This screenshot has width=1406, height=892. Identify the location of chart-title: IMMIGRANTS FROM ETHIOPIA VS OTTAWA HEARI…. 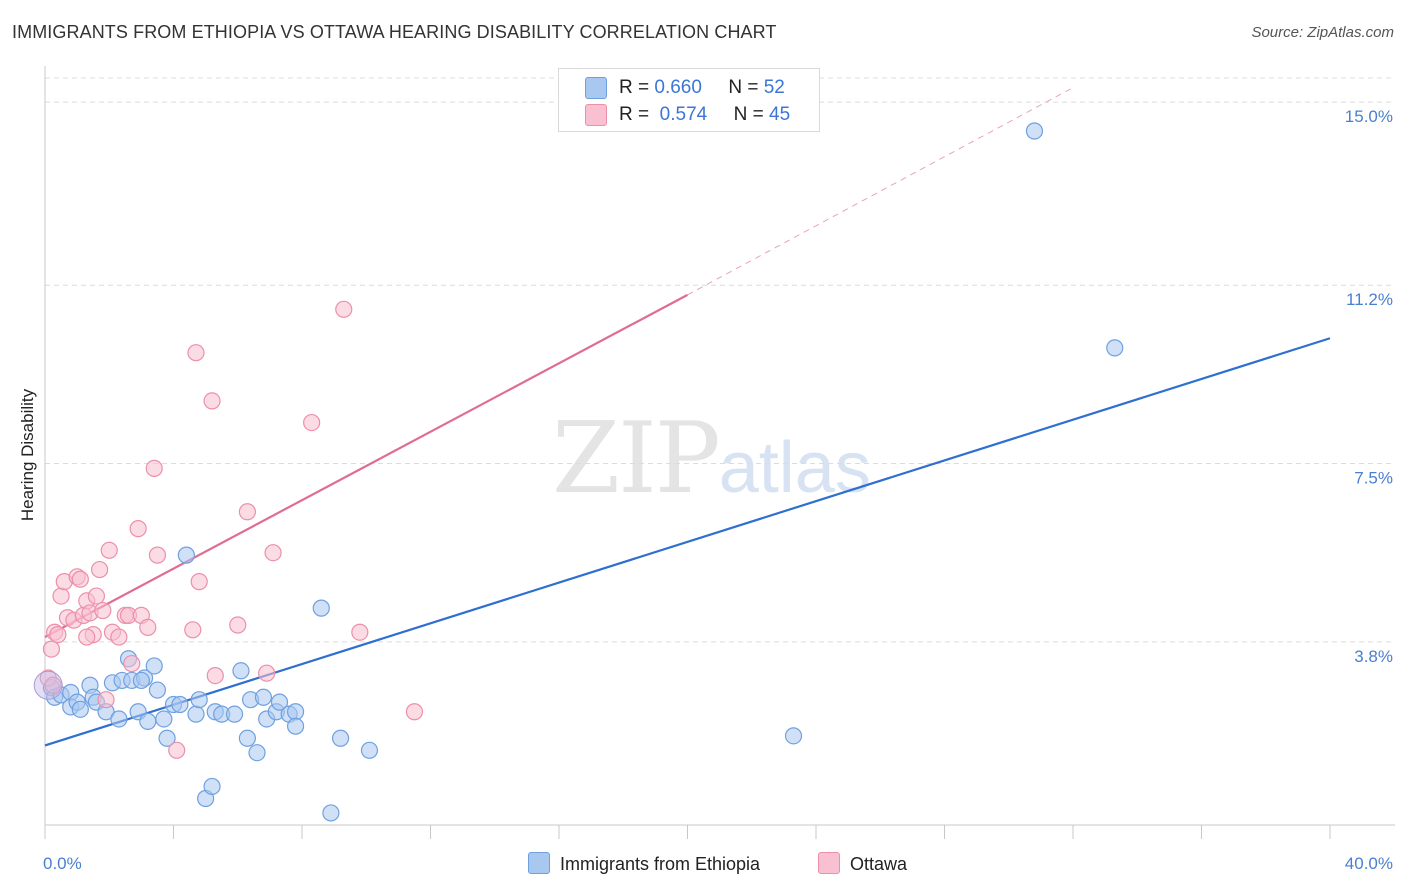
(394, 32).